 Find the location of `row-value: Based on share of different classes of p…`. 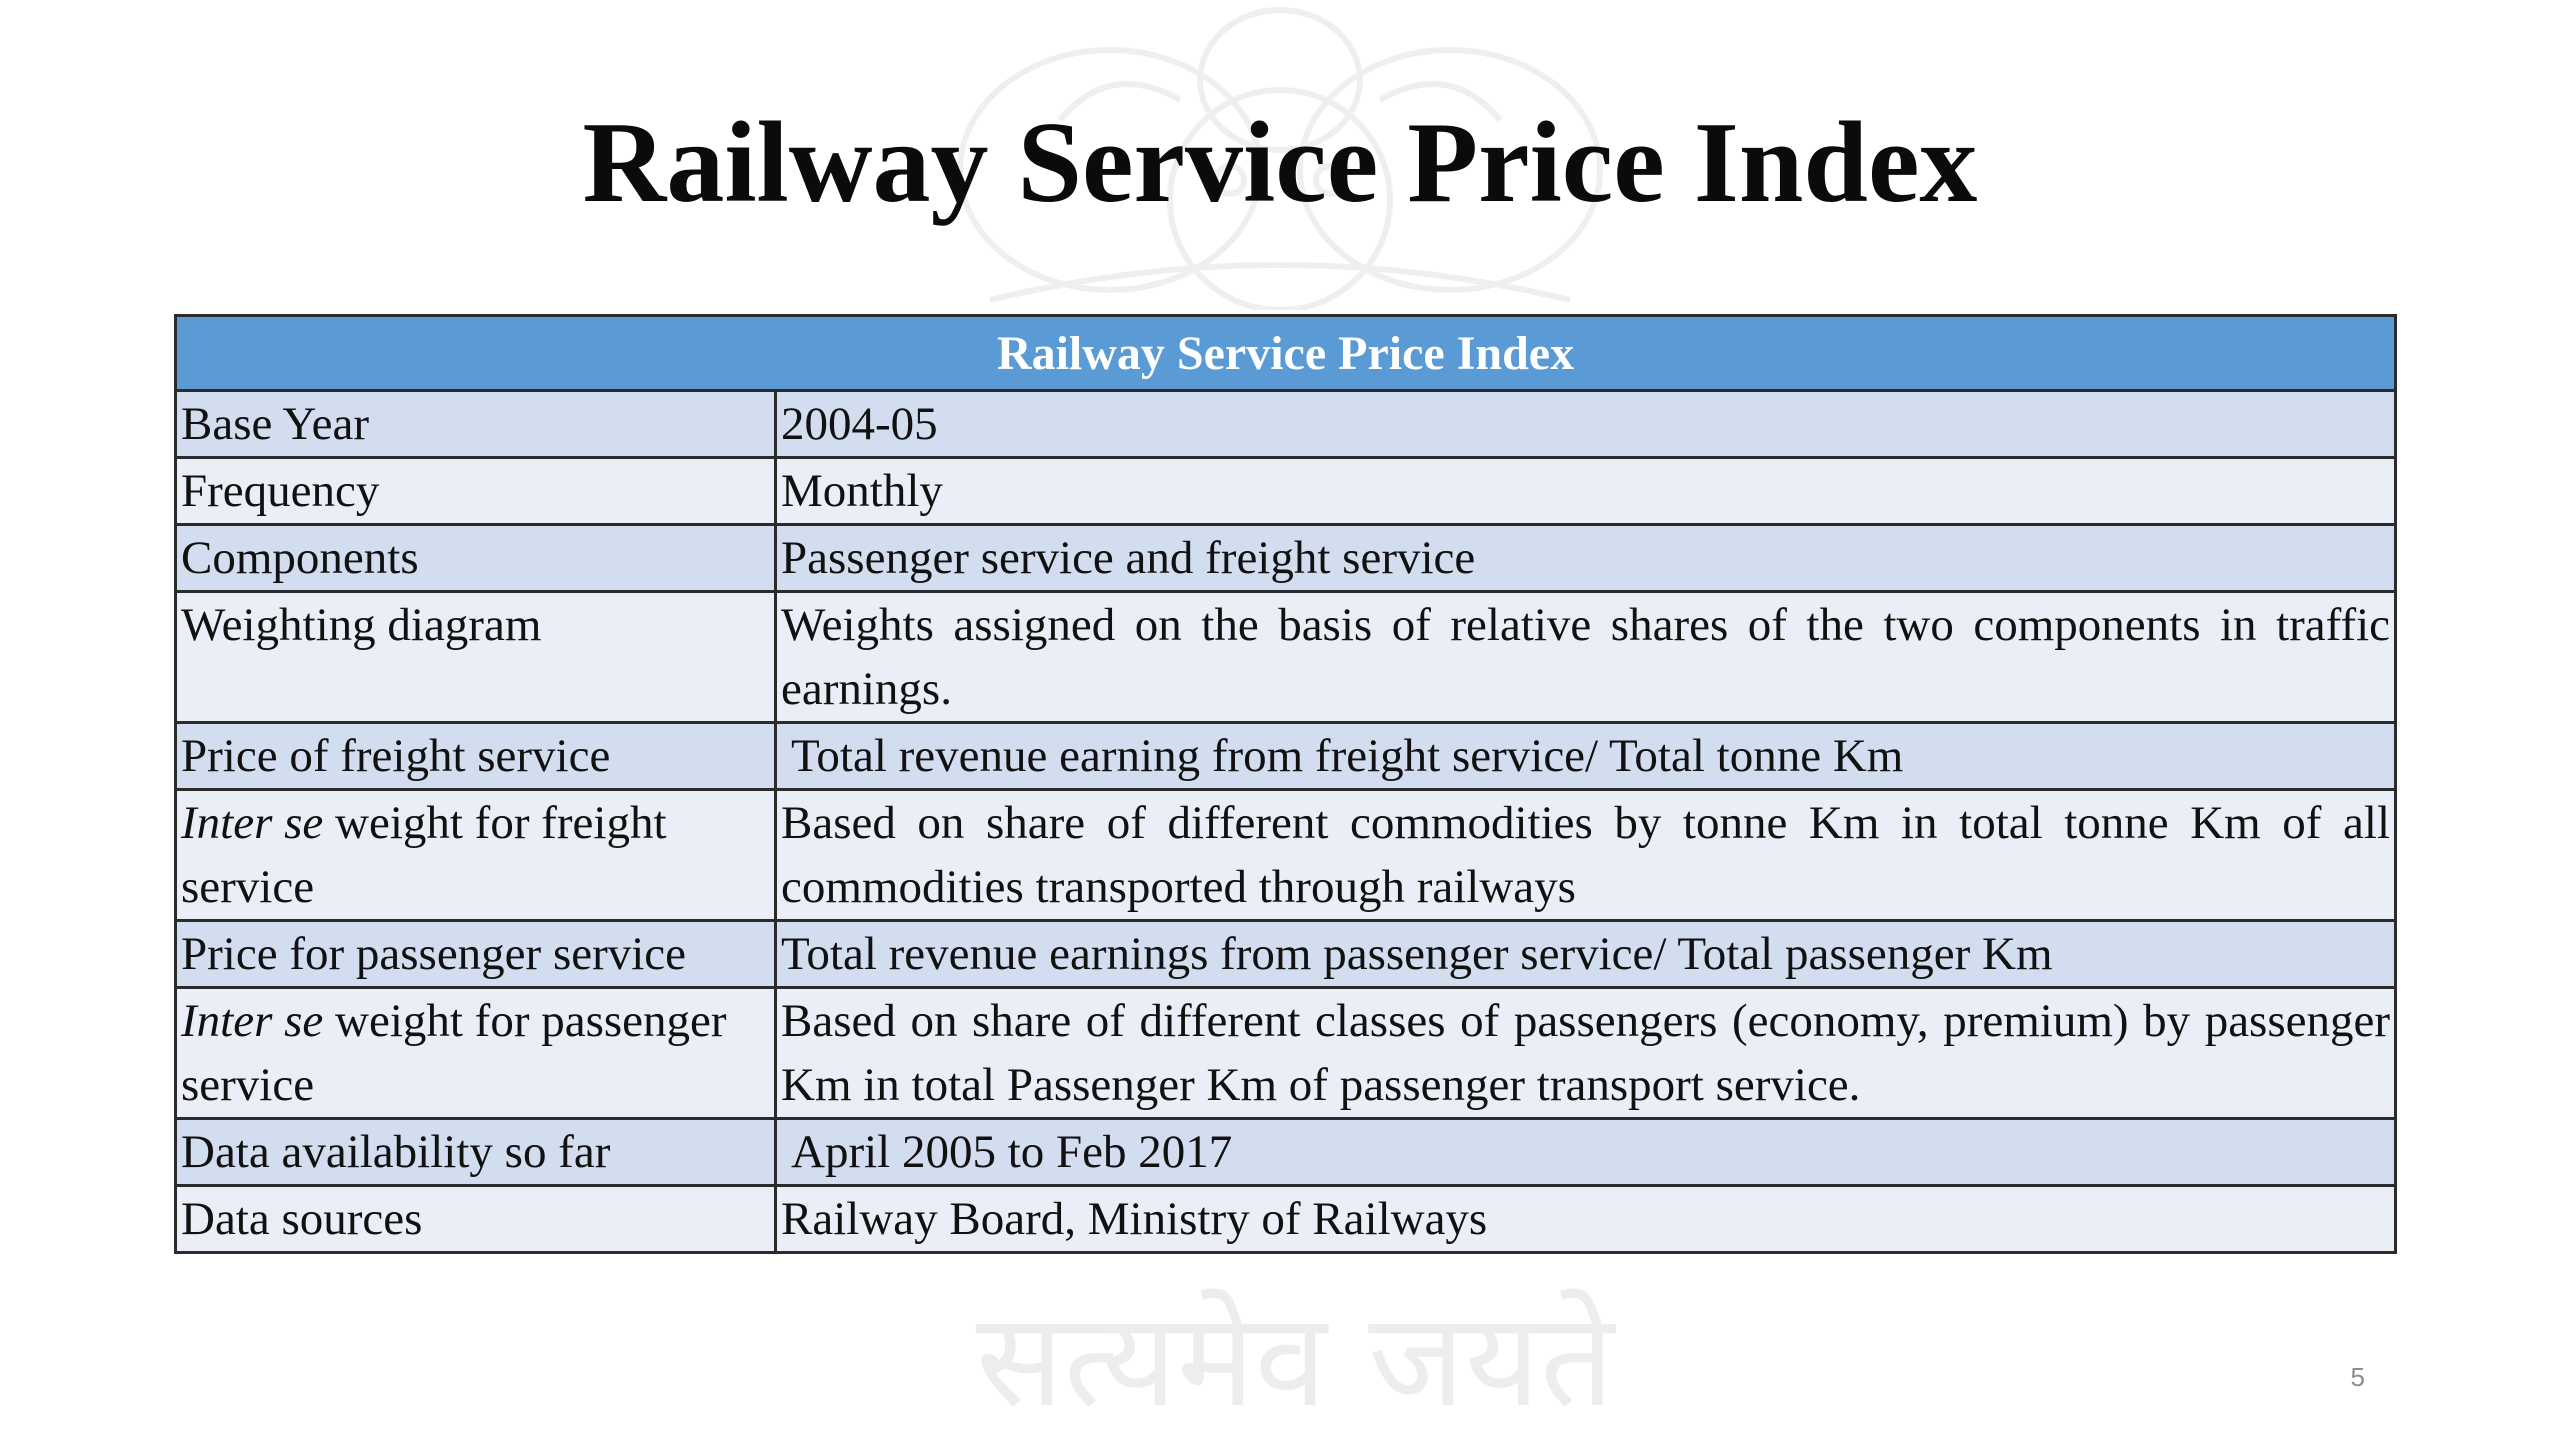

row-value: Based on share of different classes of p… is located at coordinates (1585, 1053).